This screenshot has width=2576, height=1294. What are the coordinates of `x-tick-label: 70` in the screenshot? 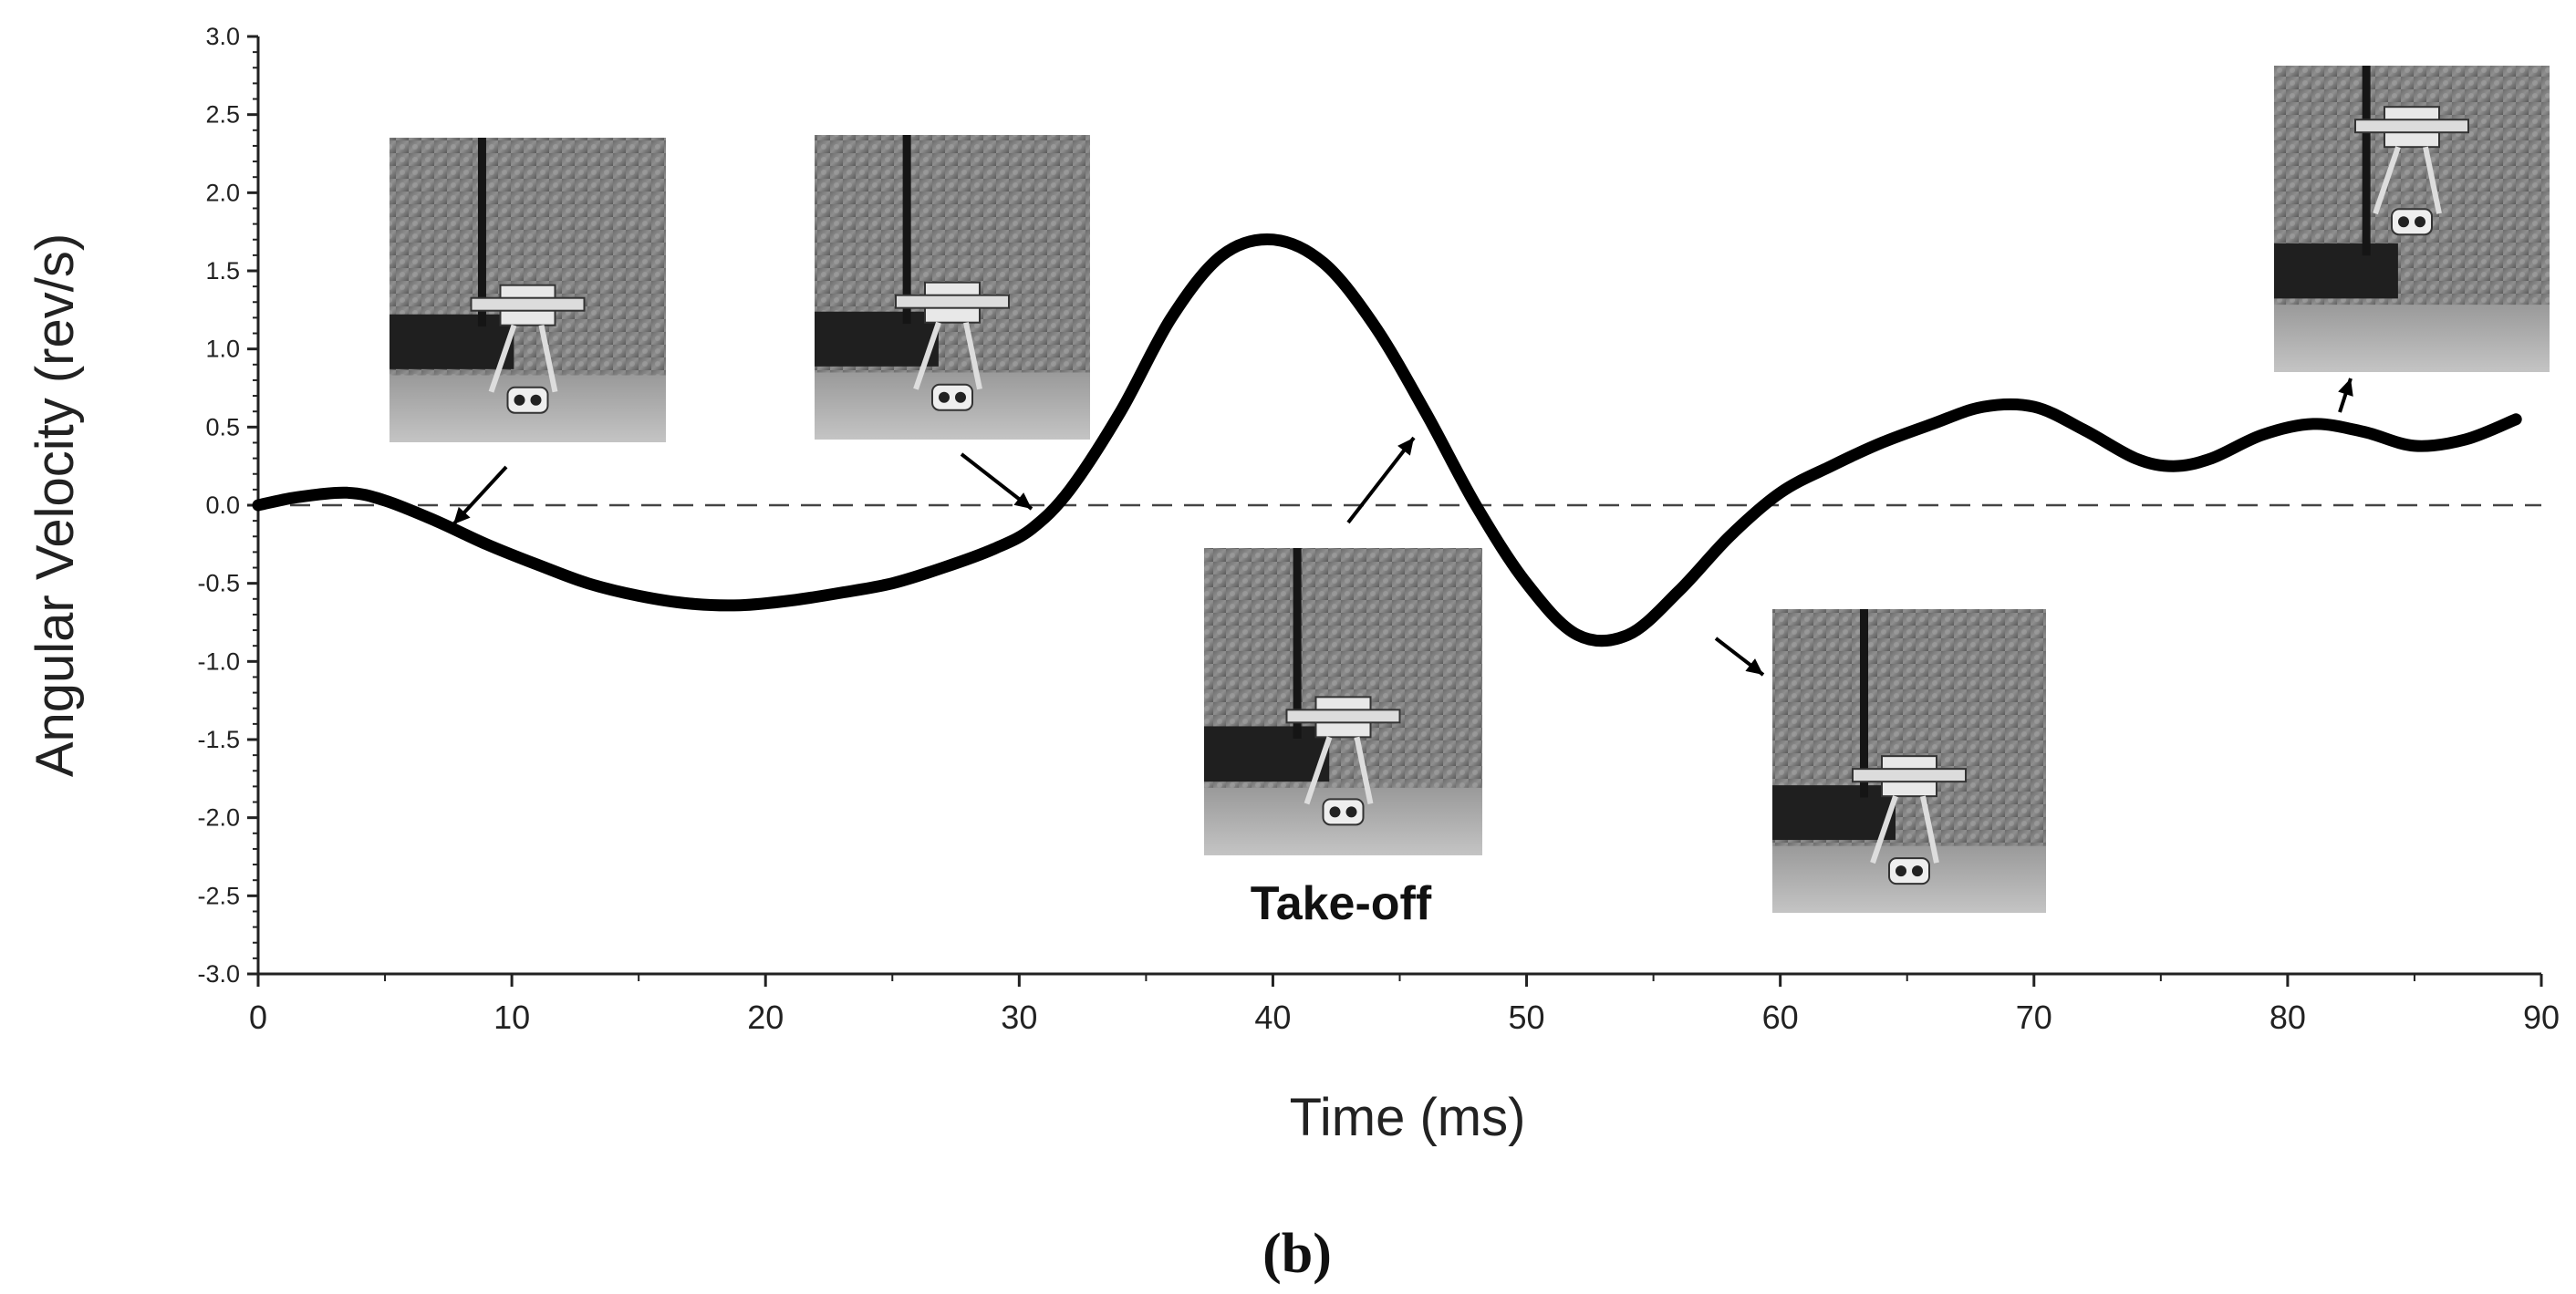 It's located at (2034, 1017).